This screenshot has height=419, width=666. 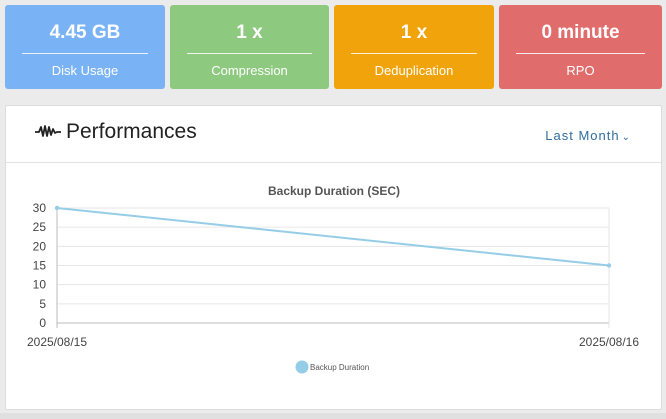 I want to click on y-tick-label: 15, so click(x=40, y=266).